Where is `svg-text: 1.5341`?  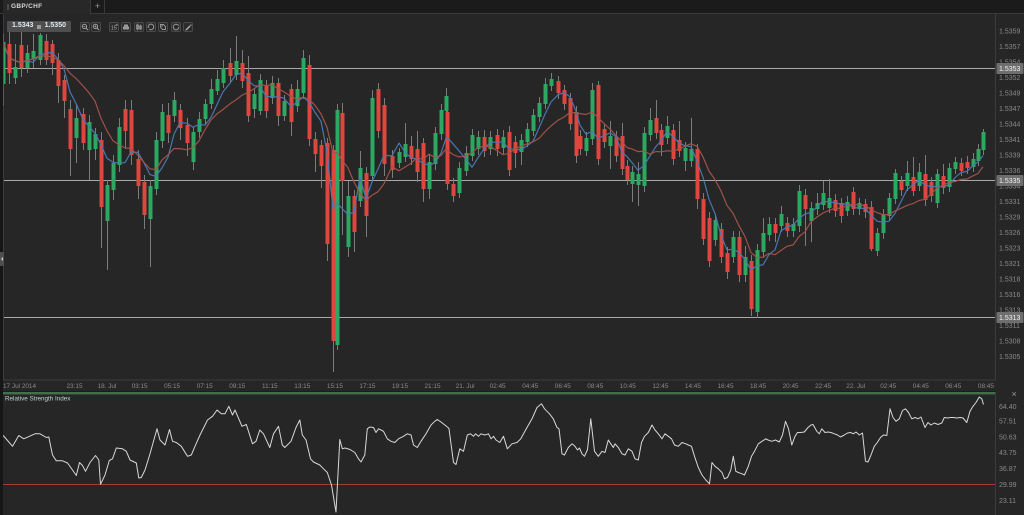
svg-text: 1.5341 is located at coordinates (1010, 140).